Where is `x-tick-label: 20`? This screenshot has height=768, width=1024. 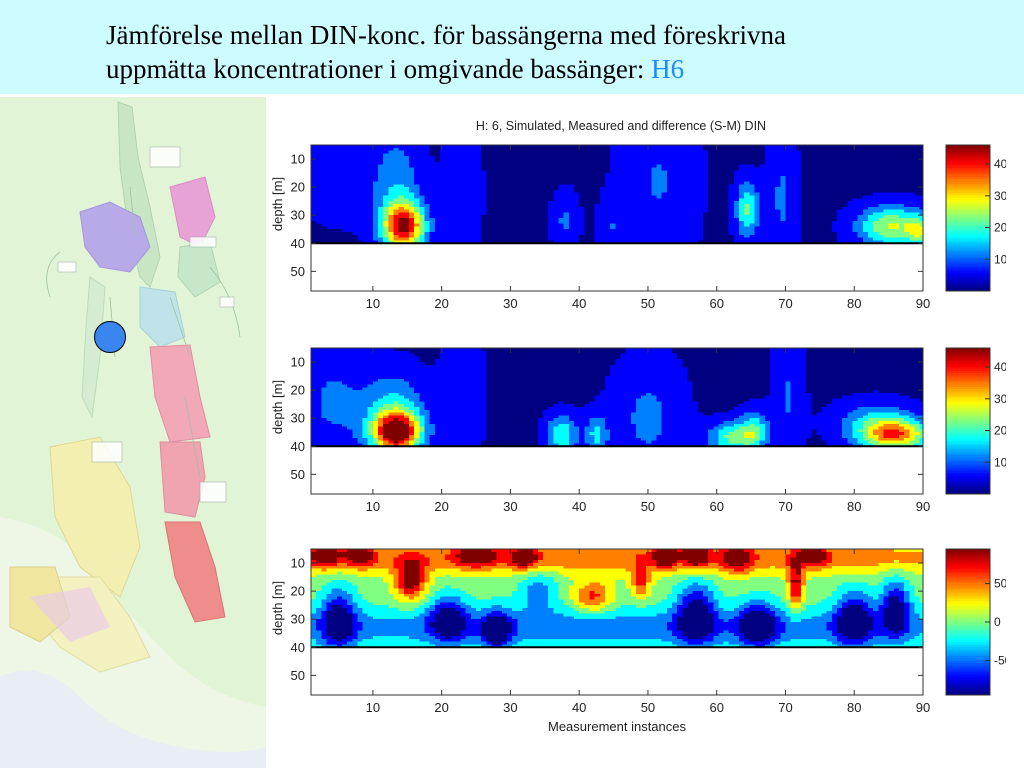
x-tick-label: 20 is located at coordinates (441, 303).